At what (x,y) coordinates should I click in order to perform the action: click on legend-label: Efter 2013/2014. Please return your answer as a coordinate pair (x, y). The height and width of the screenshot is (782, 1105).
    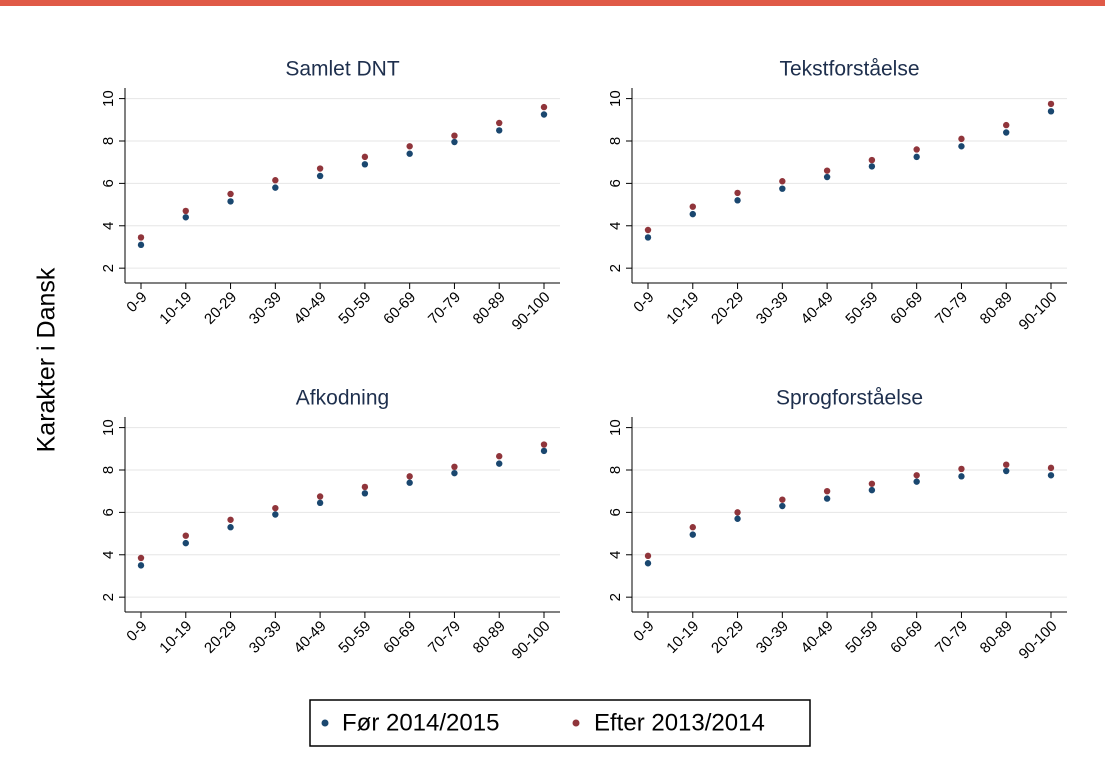
    Looking at the image, I should click on (679, 722).